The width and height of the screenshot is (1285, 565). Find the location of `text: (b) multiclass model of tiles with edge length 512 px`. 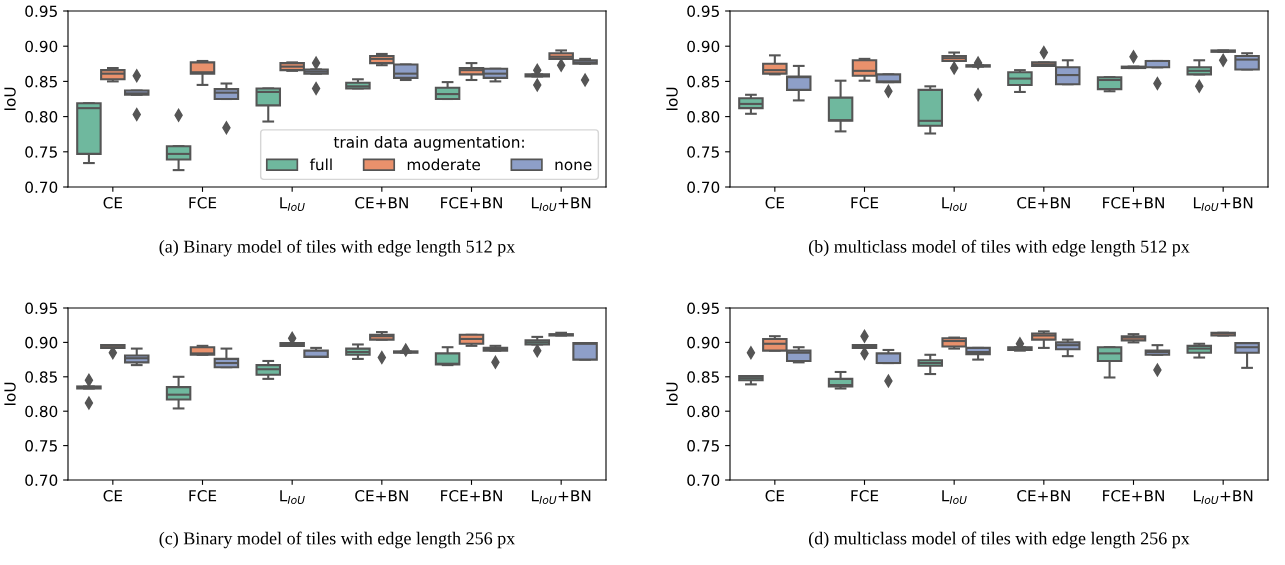

text: (b) multiclass model of tiles with edge length 512 px is located at coordinates (999, 248).